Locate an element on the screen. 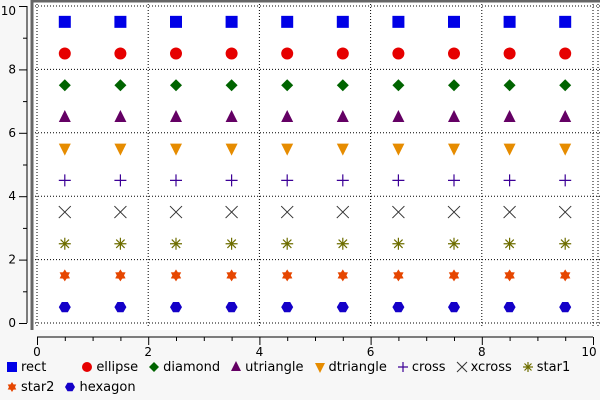 The width and height of the screenshot is (600, 400). series-utriangle is located at coordinates (315, 115).